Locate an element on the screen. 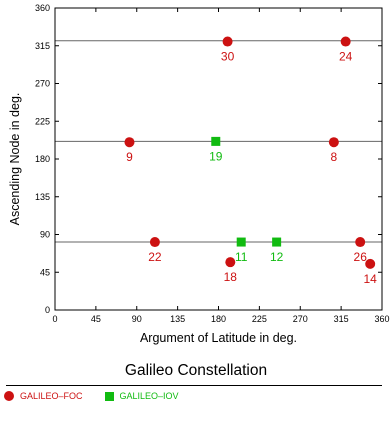  y-tick-label: 180 is located at coordinates (42, 159).